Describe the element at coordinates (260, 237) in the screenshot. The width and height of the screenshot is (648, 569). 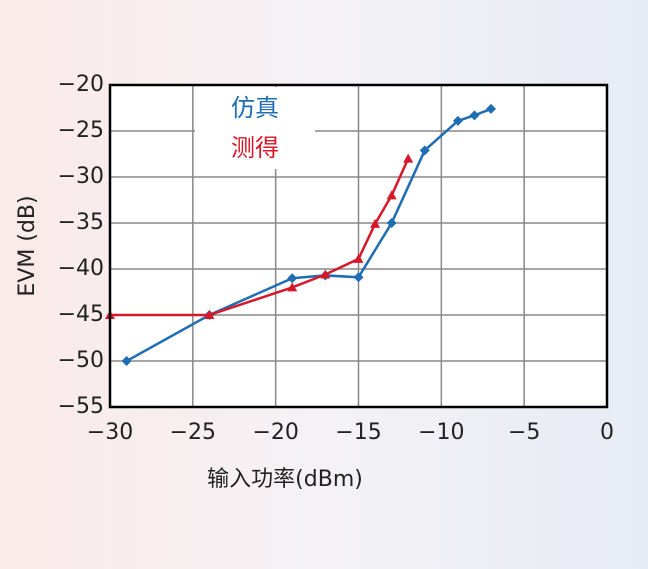
I see `series-line` at that location.